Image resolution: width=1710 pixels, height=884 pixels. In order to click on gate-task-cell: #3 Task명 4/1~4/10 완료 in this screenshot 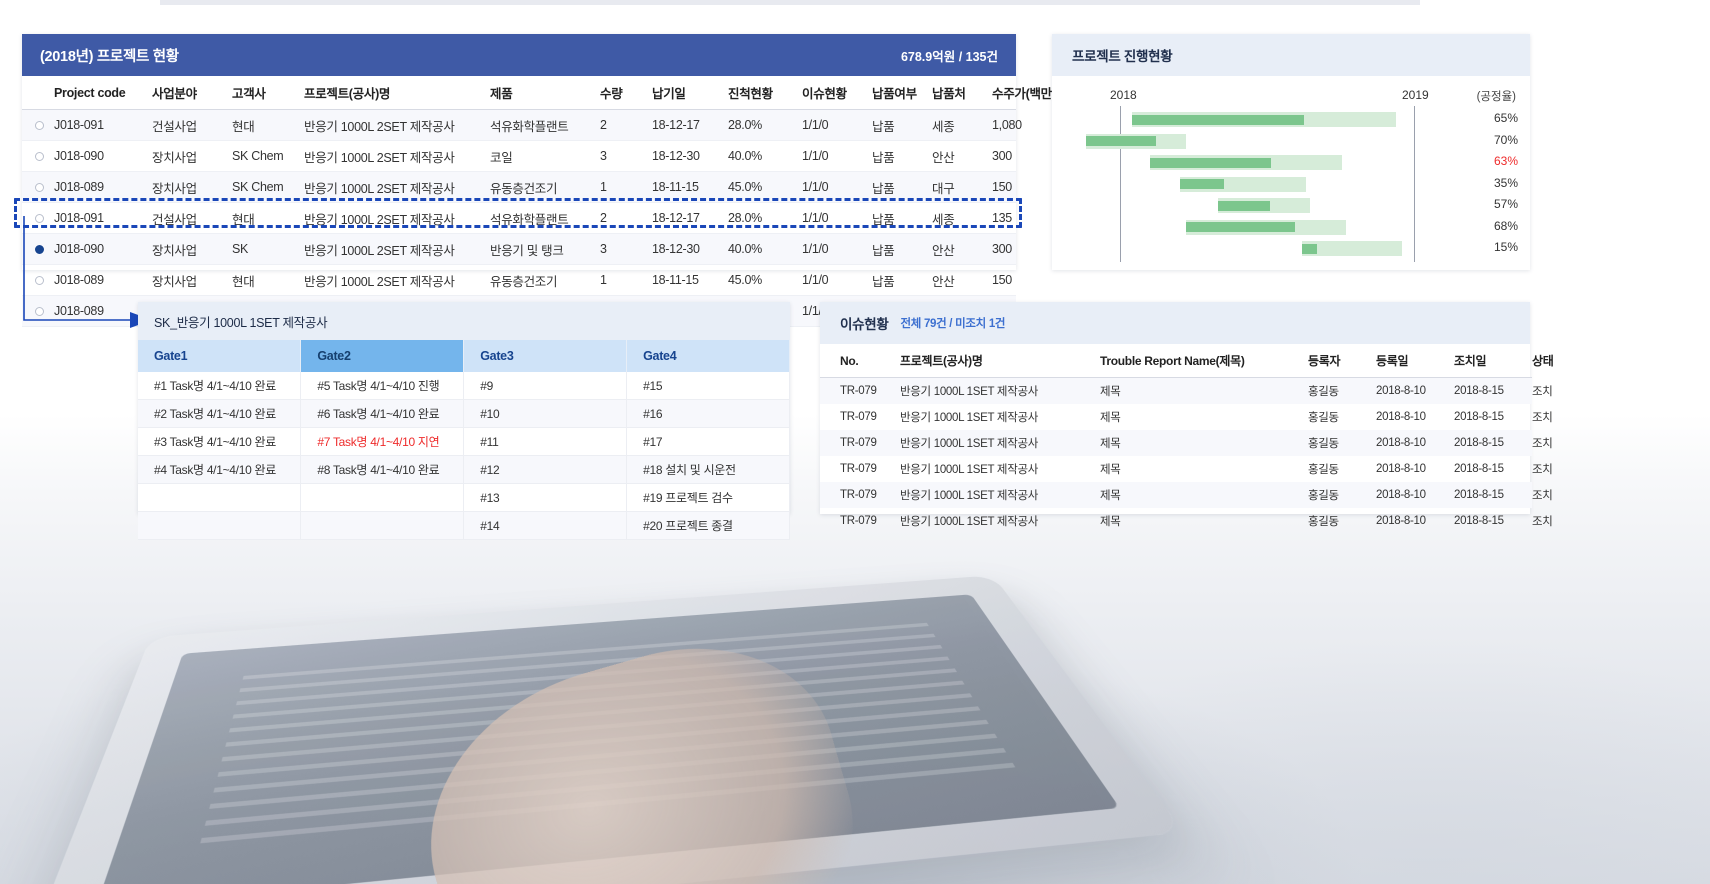, I will do `click(220, 441)`.